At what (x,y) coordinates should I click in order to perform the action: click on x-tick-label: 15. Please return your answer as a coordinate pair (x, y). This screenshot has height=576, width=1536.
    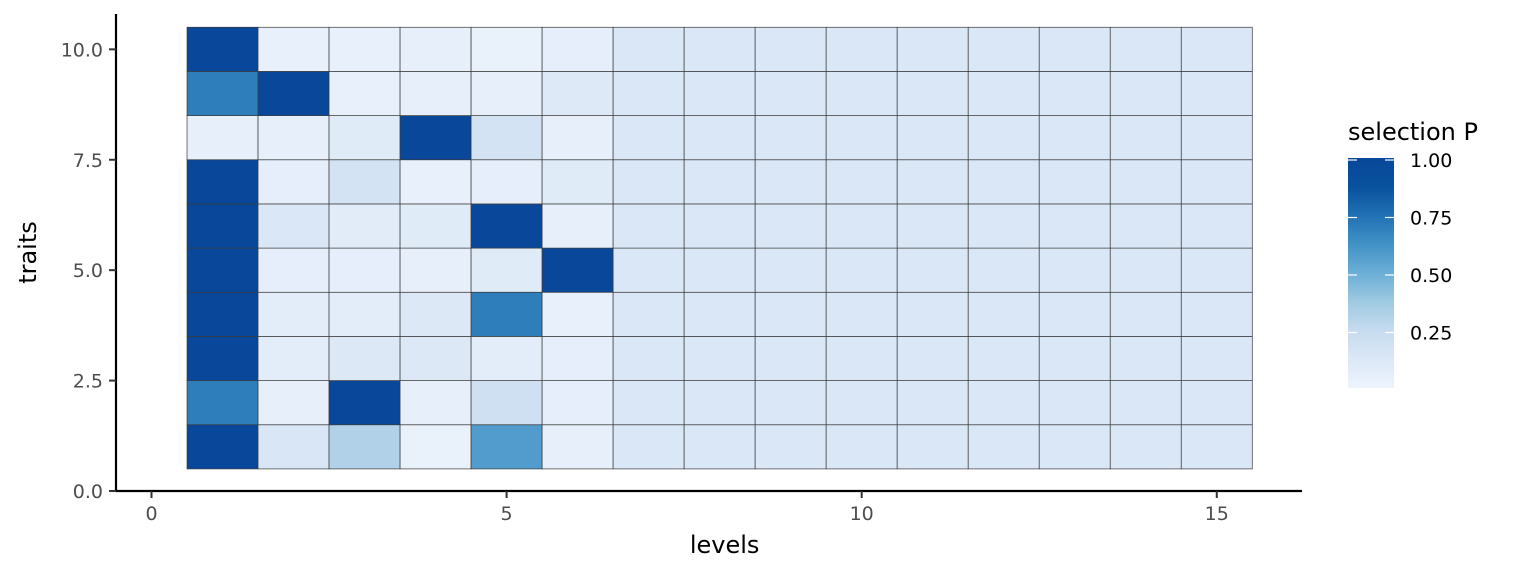
    Looking at the image, I should click on (1217, 514).